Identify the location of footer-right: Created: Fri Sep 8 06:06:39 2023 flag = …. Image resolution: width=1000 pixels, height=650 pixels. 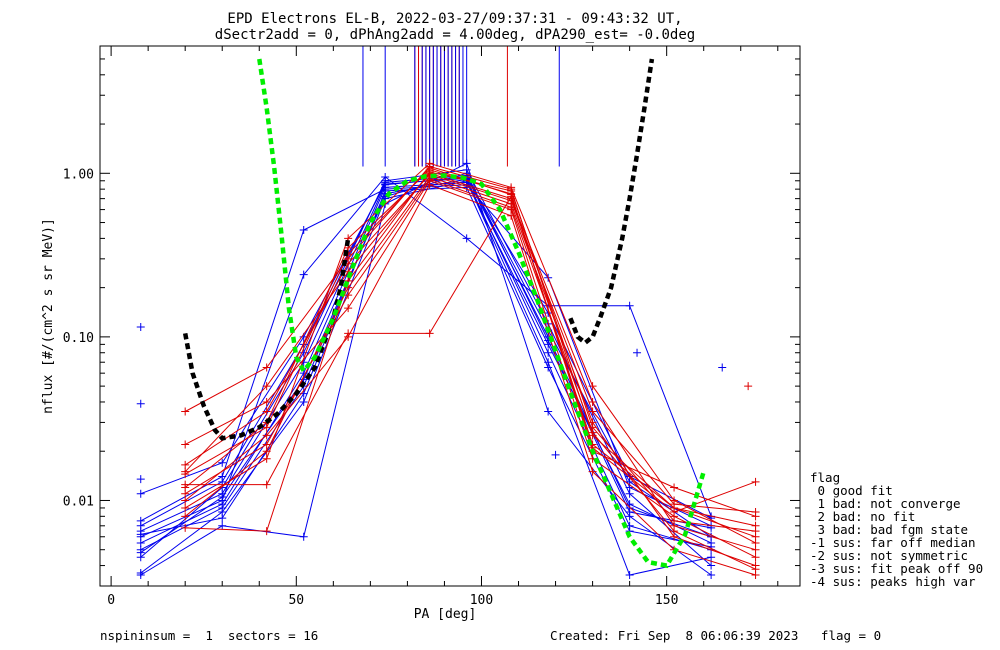
(715, 635).